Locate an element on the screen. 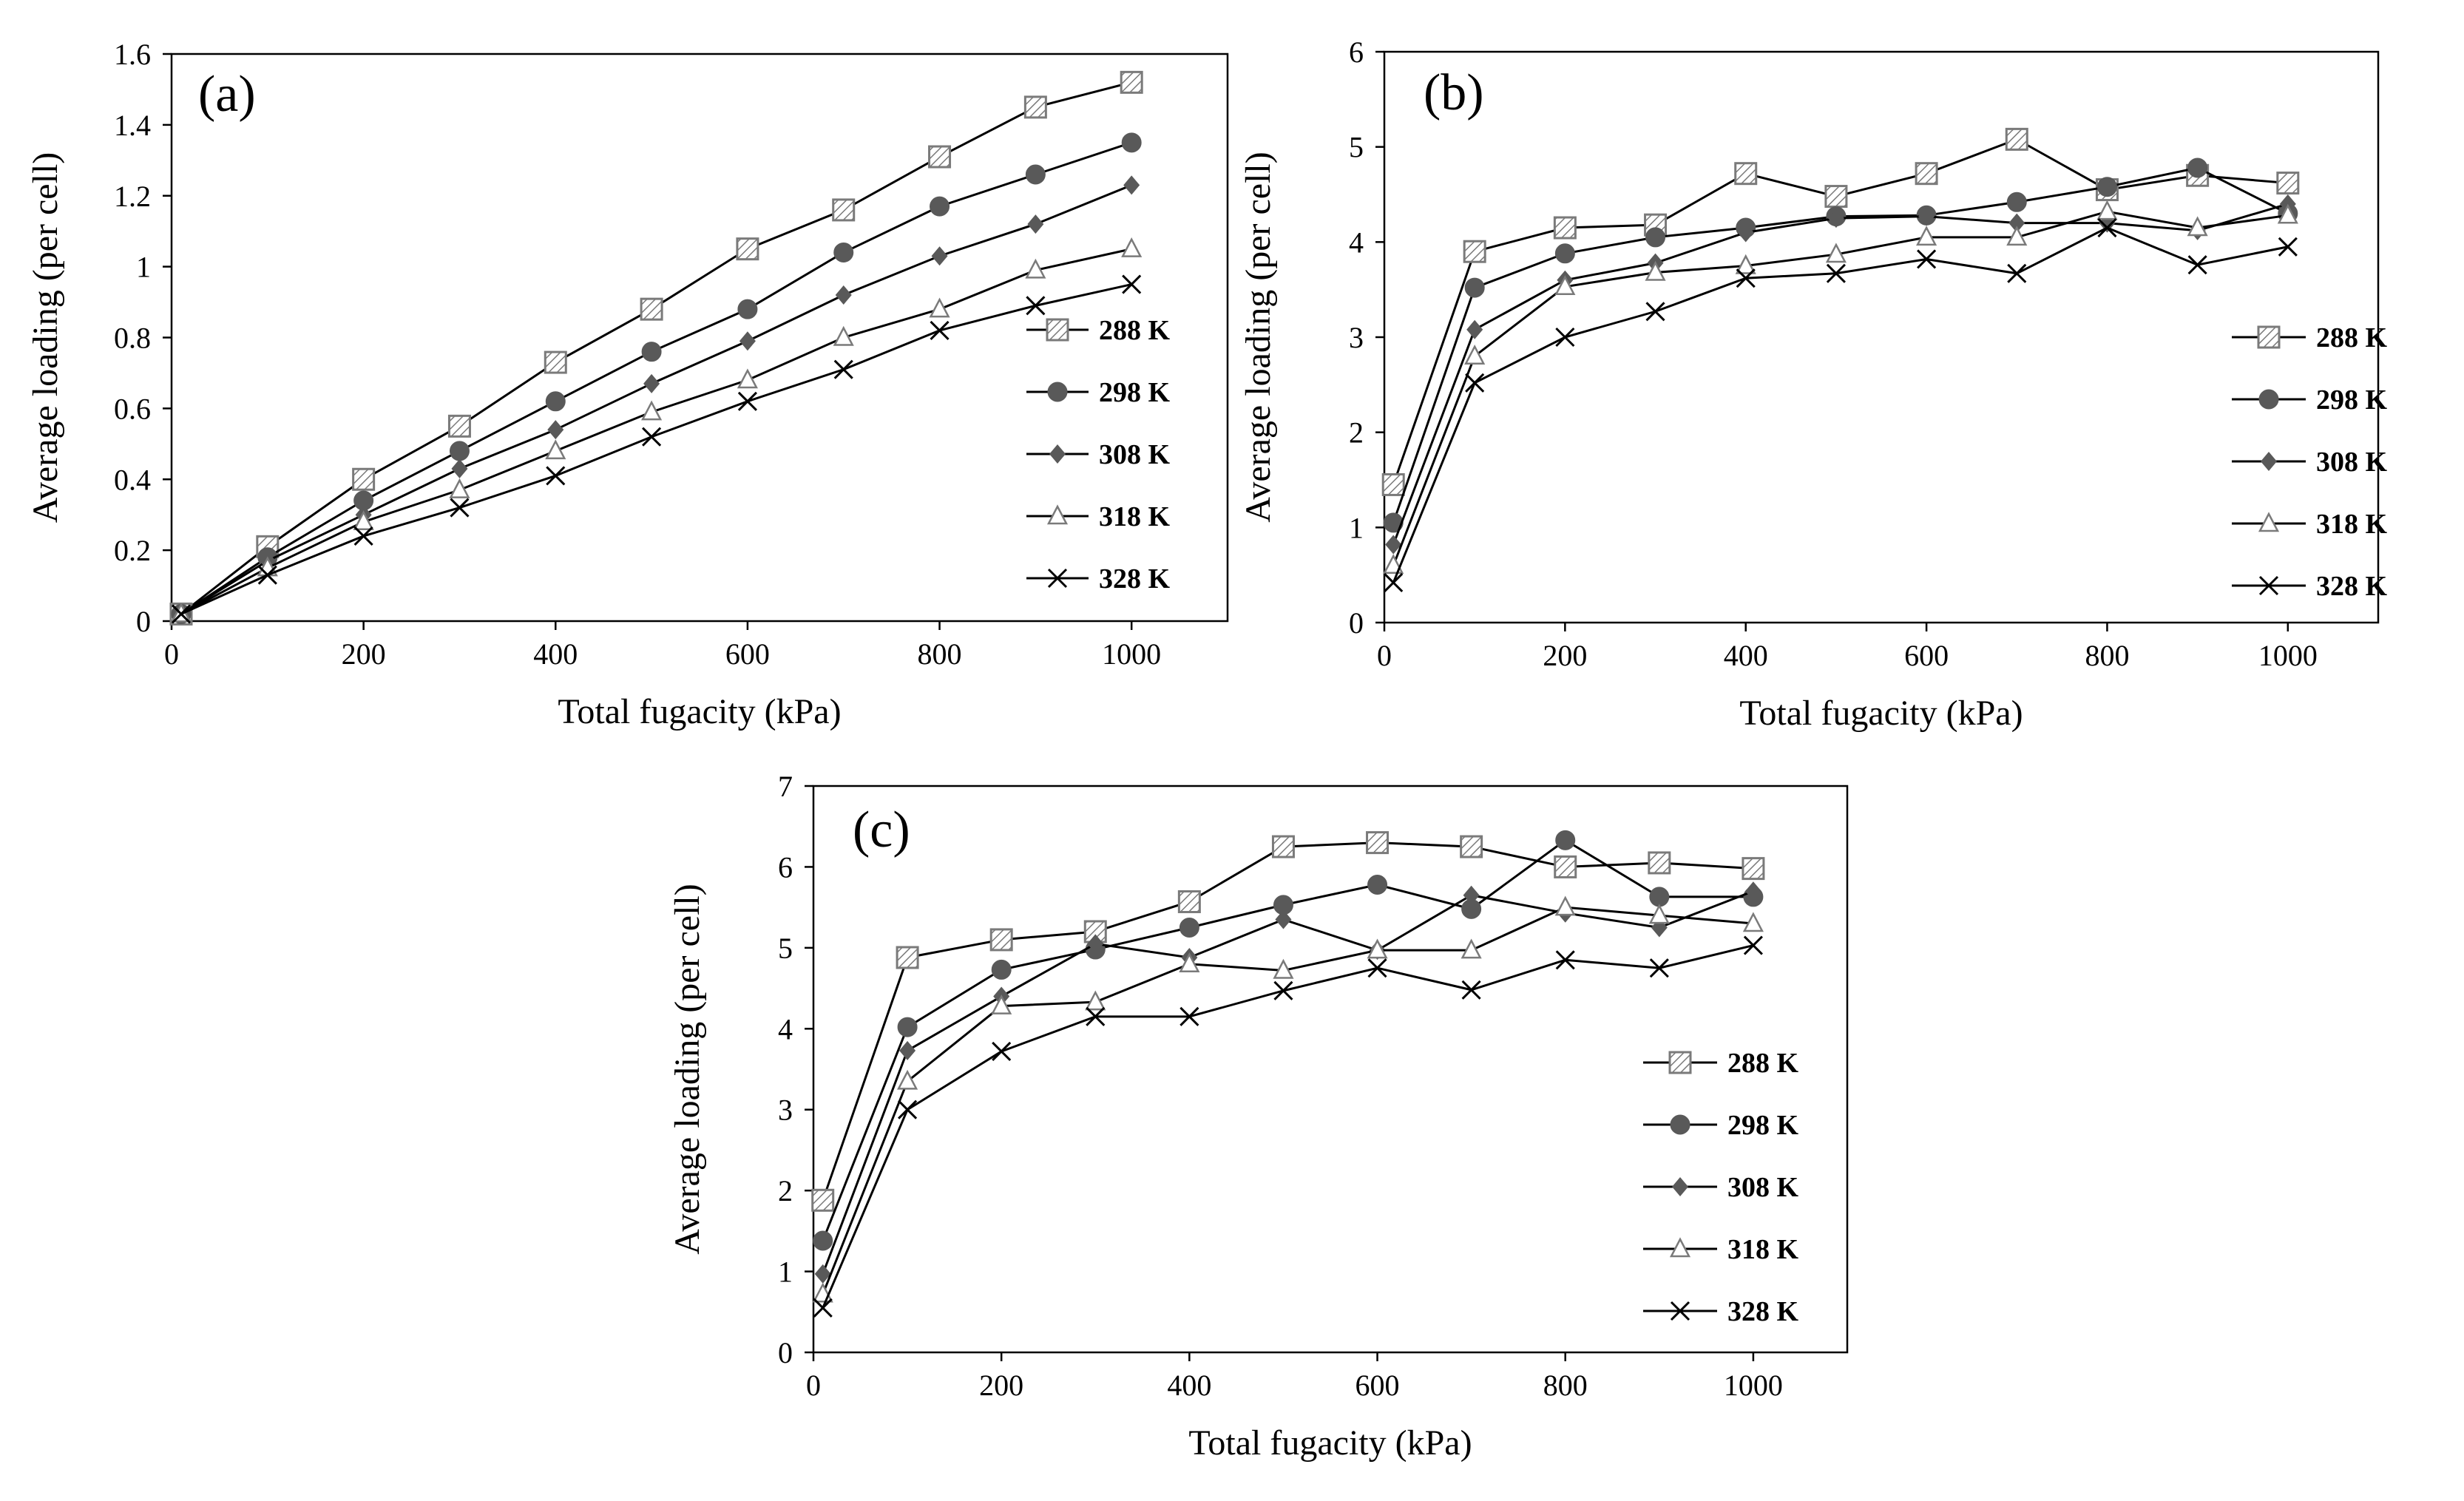  series-298-k is located at coordinates (657, 378).